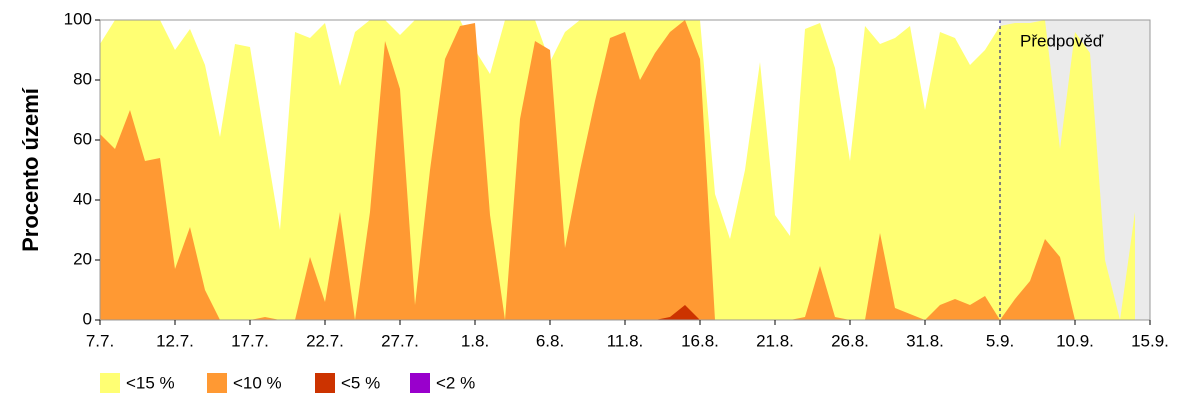 This screenshot has height=405, width=1200. I want to click on x-tick-label: 12.7., so click(175, 340).